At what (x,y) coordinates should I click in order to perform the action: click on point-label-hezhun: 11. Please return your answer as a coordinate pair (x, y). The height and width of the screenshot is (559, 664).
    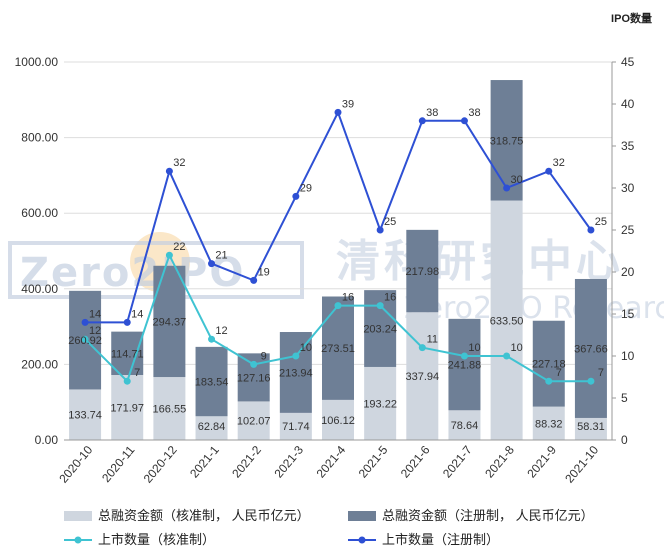
    Looking at the image, I should click on (432, 340).